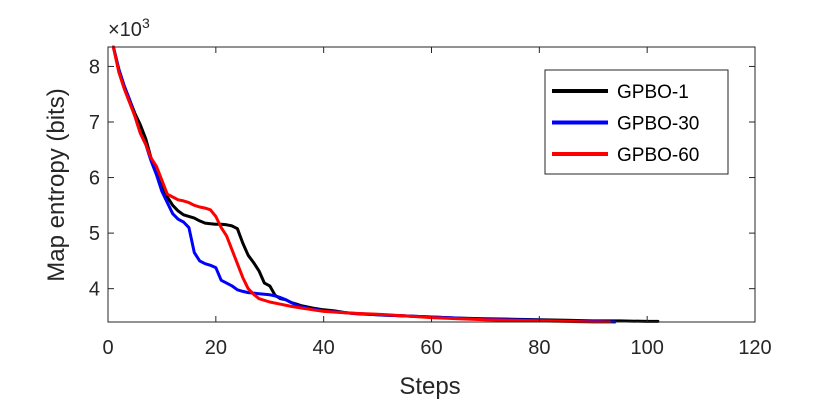 This screenshot has height=414, width=830. I want to click on y-multiplier: ×10³, so click(129, 28).